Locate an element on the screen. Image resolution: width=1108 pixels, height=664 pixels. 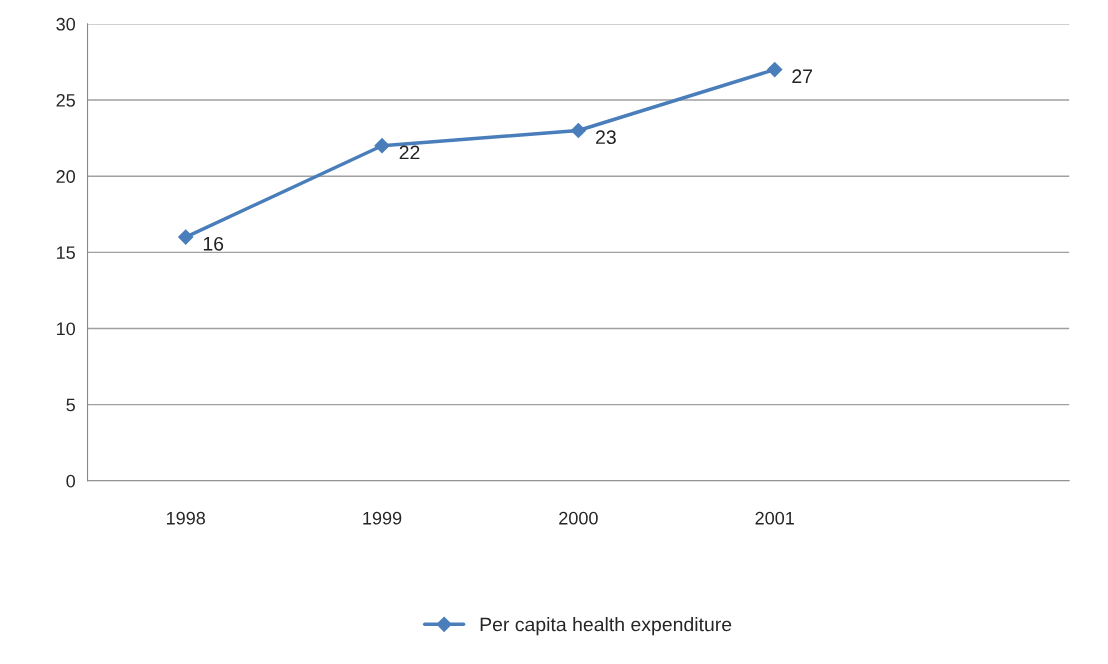
y-tick-label: 15 is located at coordinates (66, 253).